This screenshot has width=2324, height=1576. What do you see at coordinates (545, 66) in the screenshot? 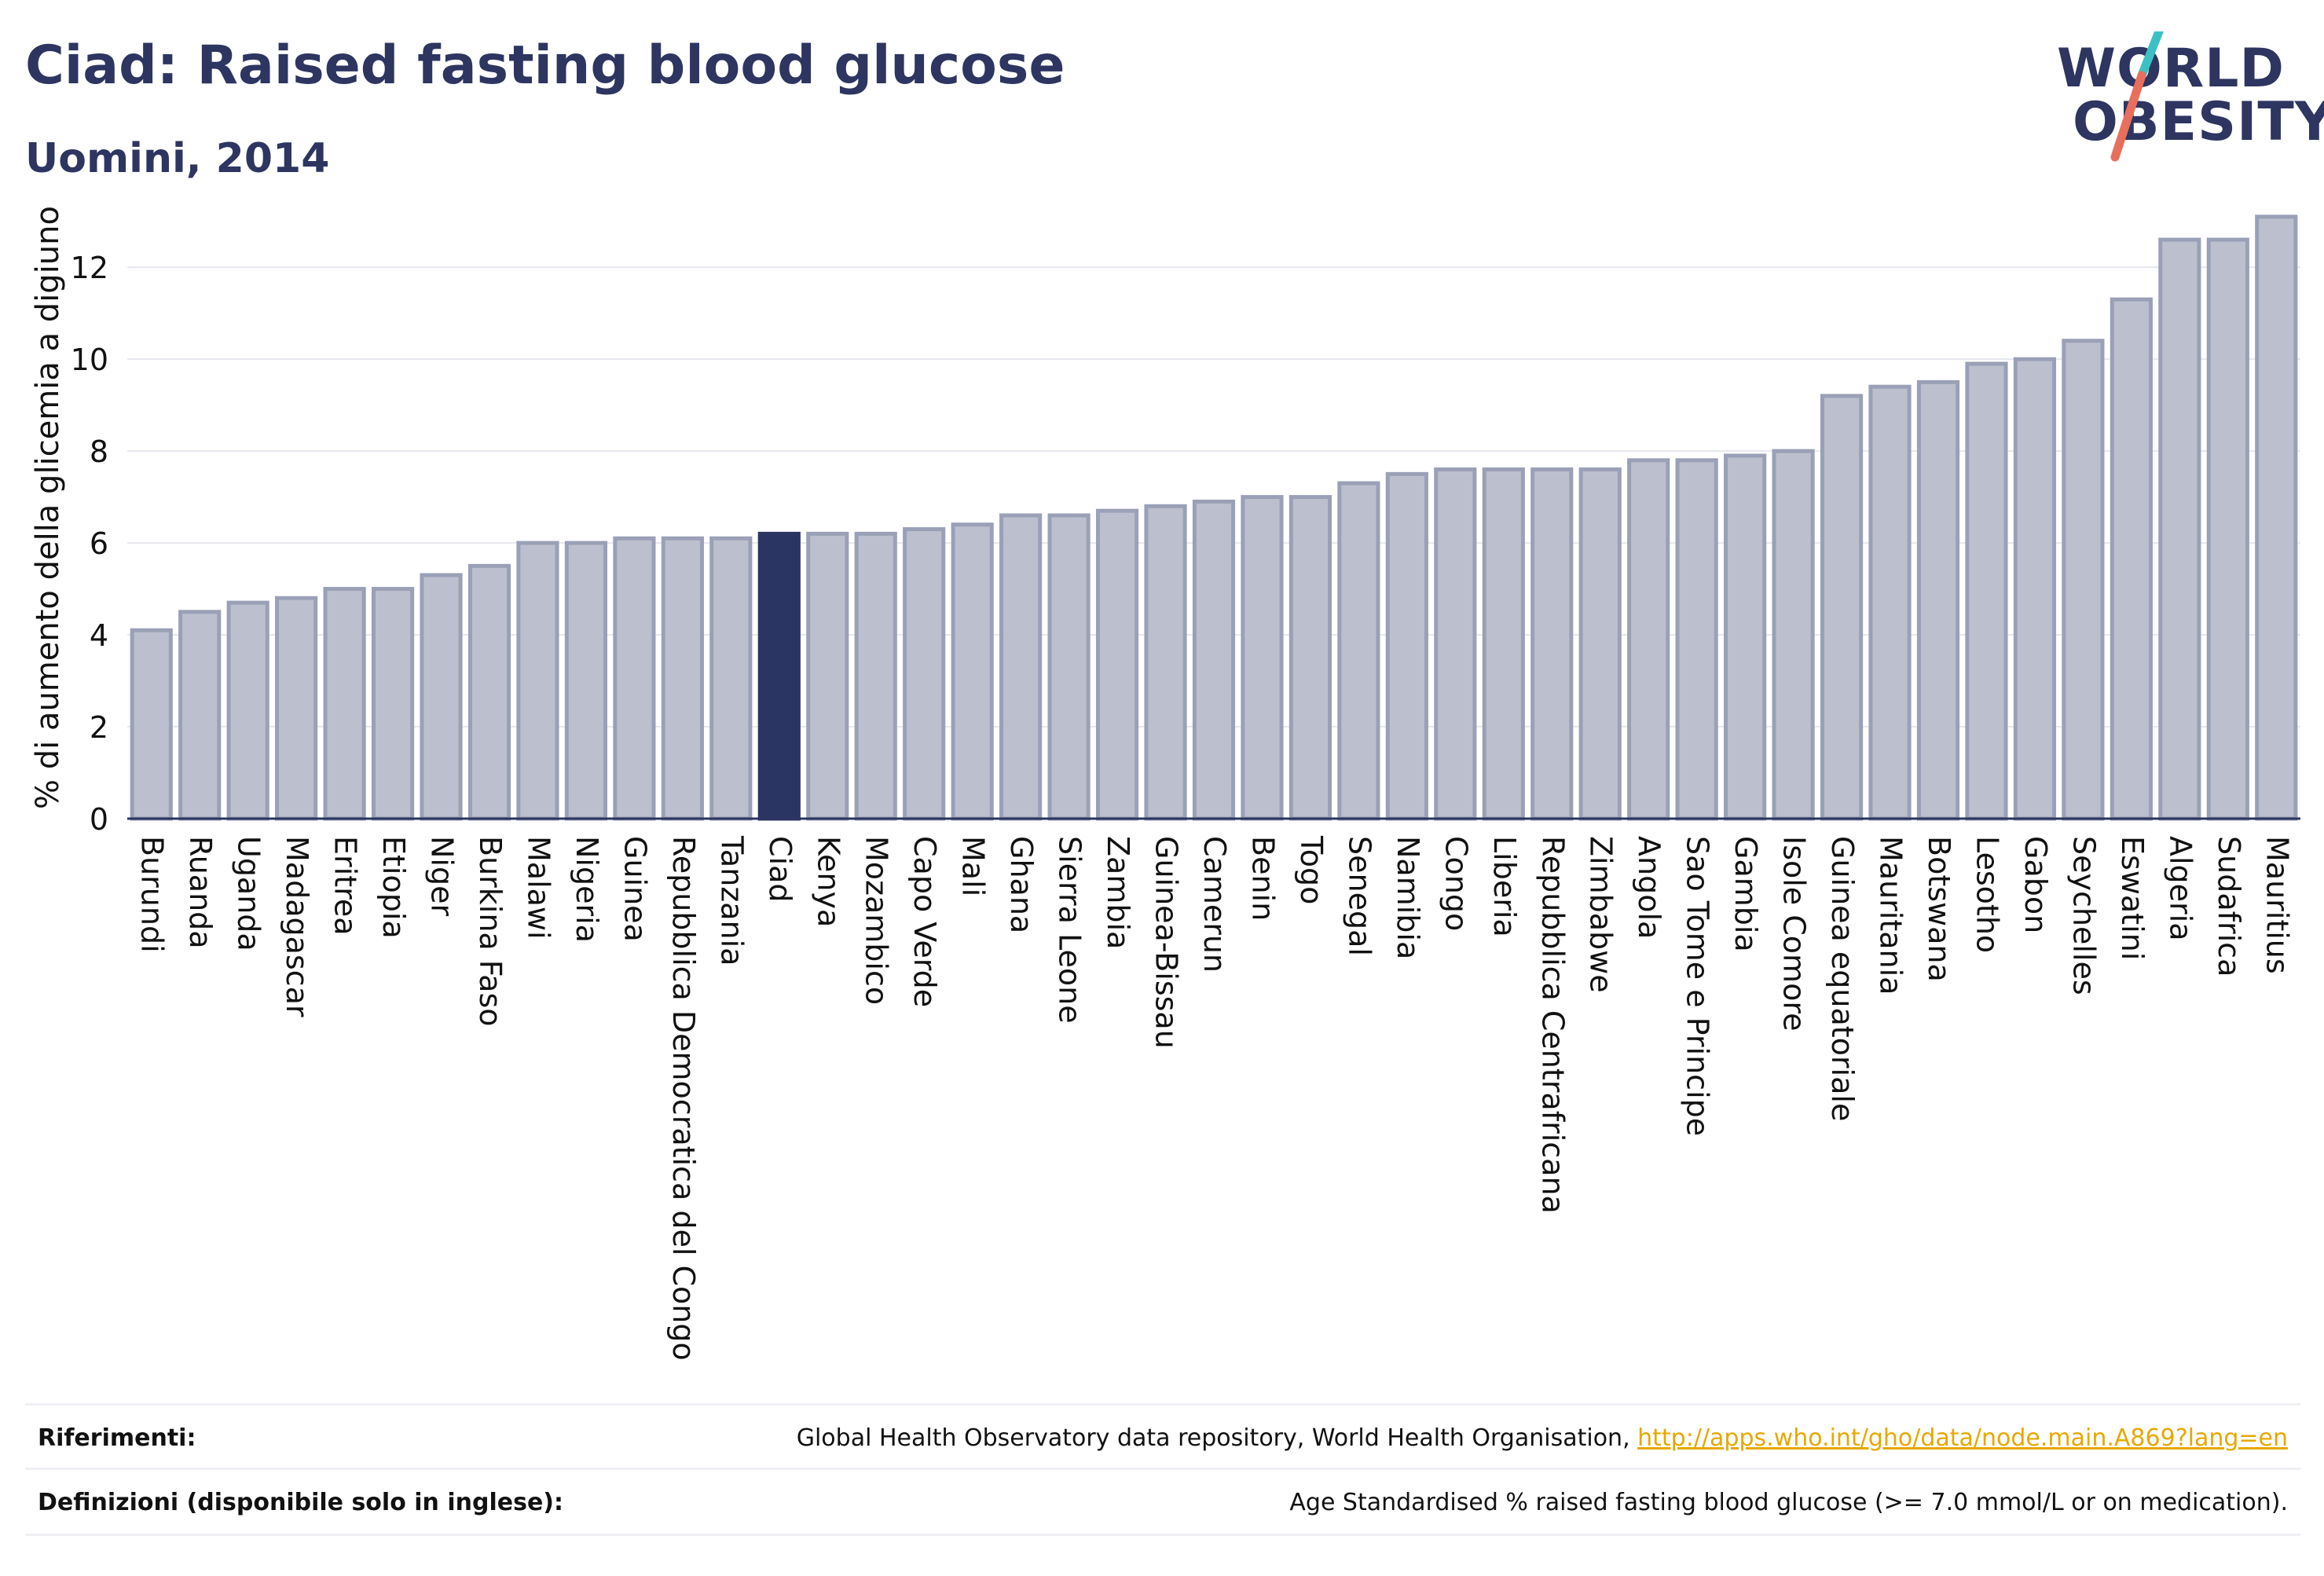
I see `page-title: Ciad: Raised fasting blood glucose` at bounding box center [545, 66].